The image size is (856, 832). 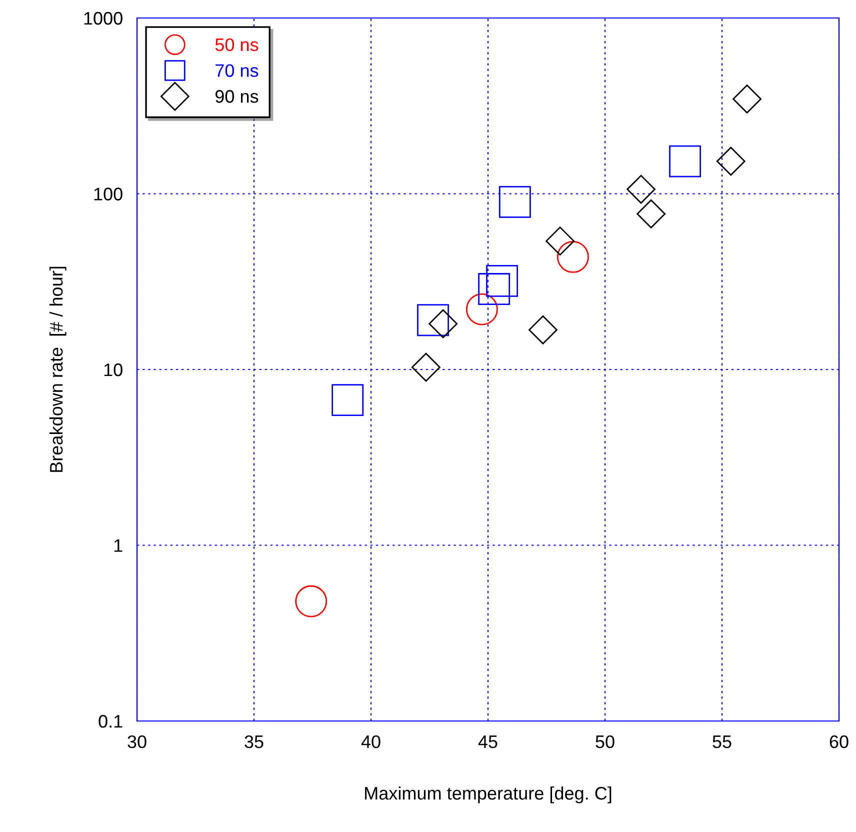 I want to click on legend-label: 50 ns, so click(x=236, y=45).